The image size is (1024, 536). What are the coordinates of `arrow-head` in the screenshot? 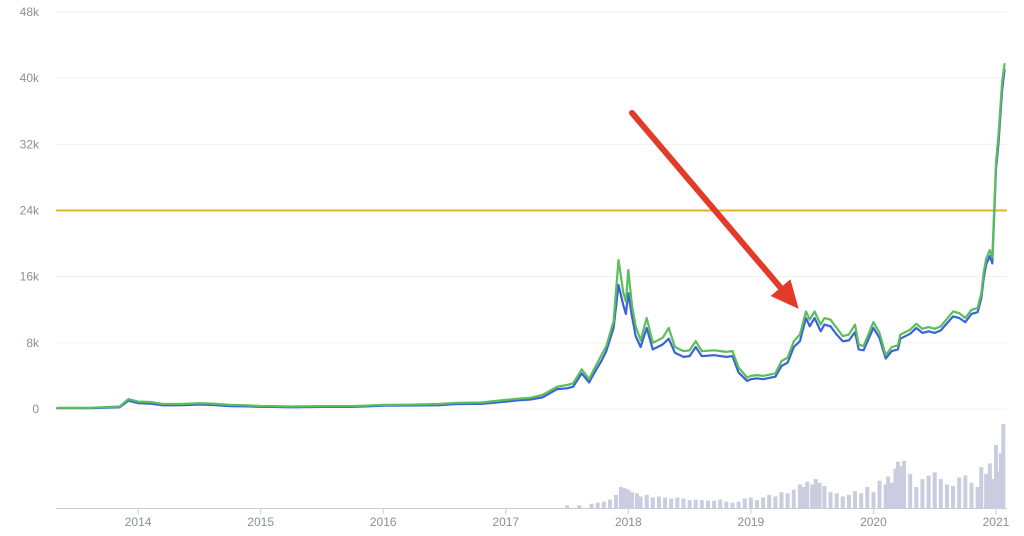 It's located at (784, 294).